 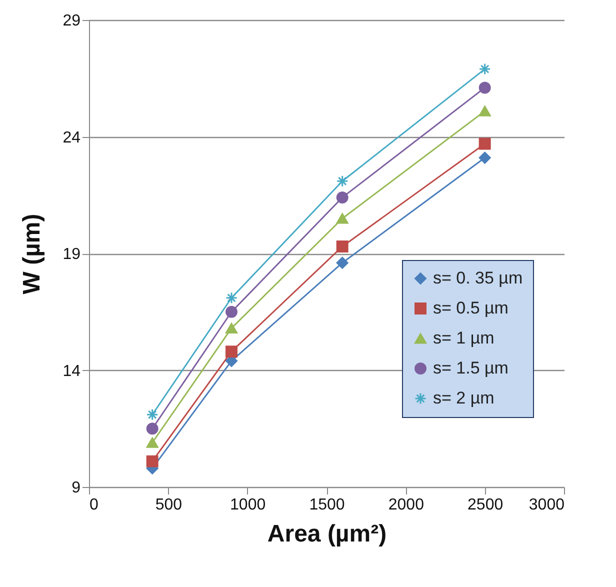 What do you see at coordinates (168, 505) in the screenshot?
I see `x-tick-label: 500` at bounding box center [168, 505].